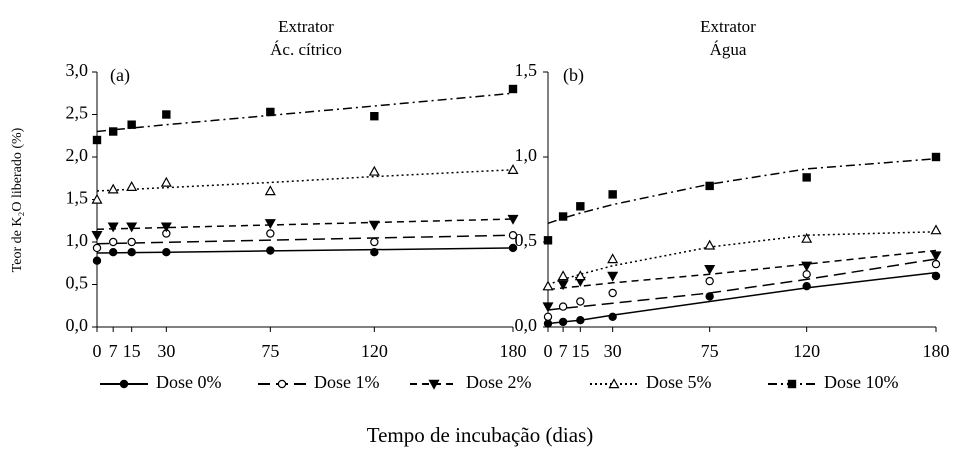  What do you see at coordinates (563, 351) in the screenshot?
I see `x-tick-label: 7` at bounding box center [563, 351].